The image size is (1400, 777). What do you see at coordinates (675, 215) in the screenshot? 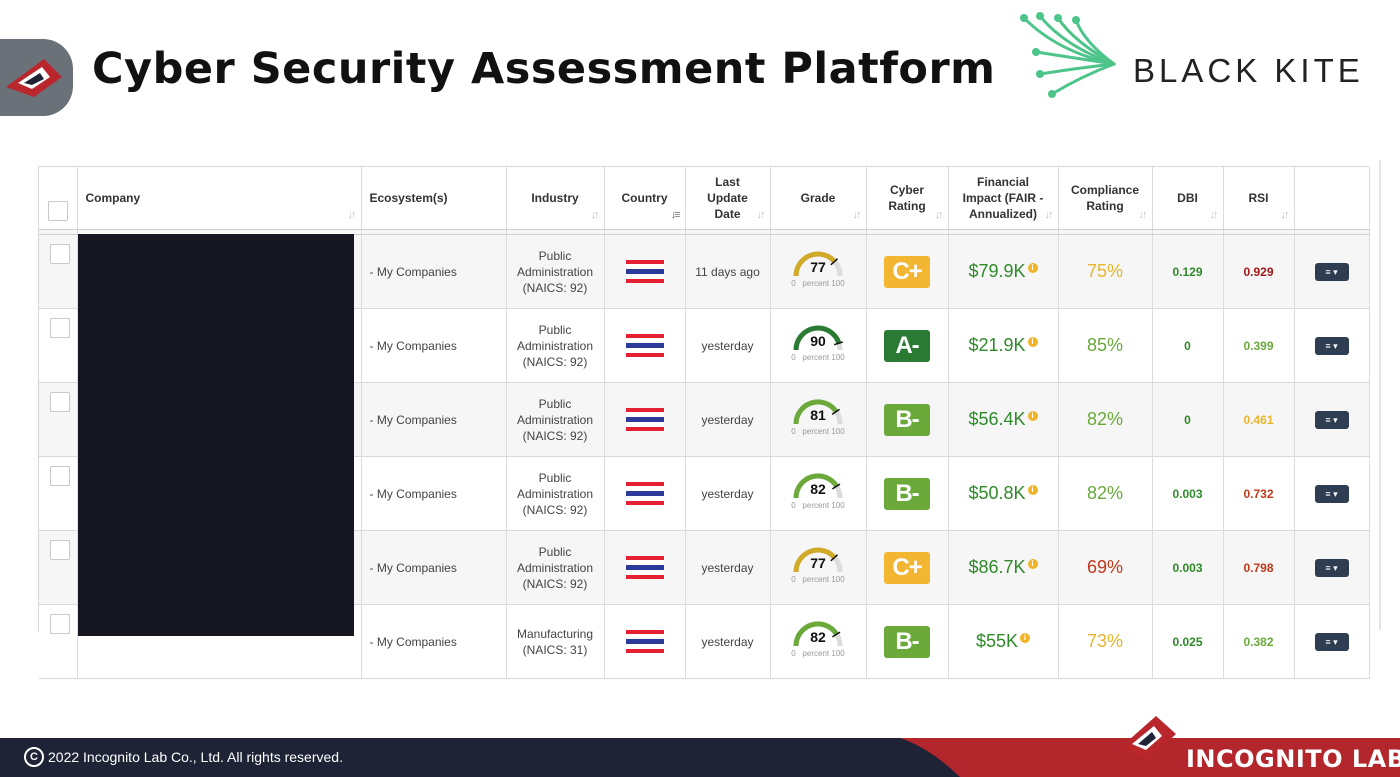
I see `sort-desc-icon: ↓≡` at bounding box center [675, 215].